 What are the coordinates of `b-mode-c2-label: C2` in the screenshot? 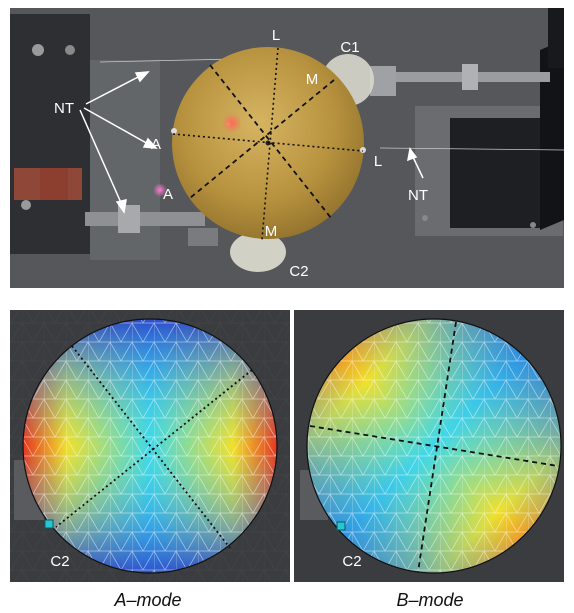 It's located at (351, 561).